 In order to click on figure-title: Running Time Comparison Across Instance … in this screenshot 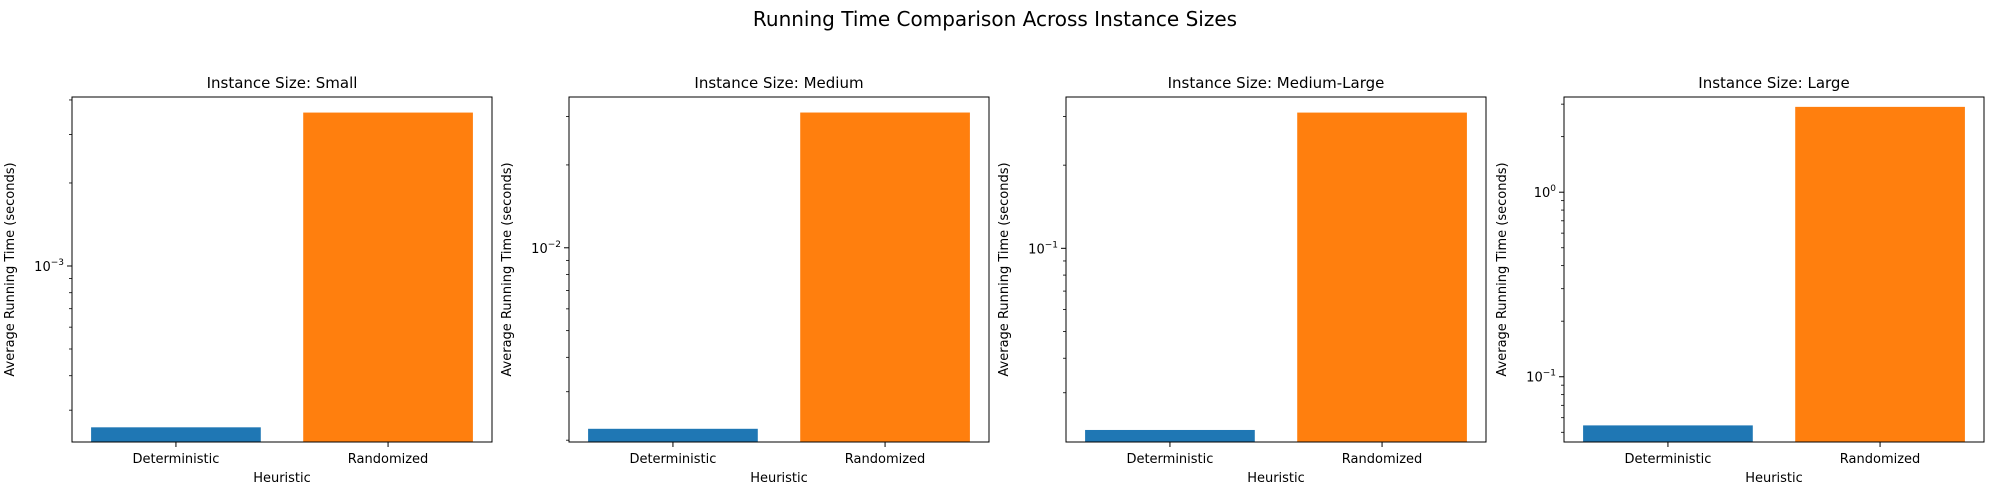, I will do `click(995, 19)`.